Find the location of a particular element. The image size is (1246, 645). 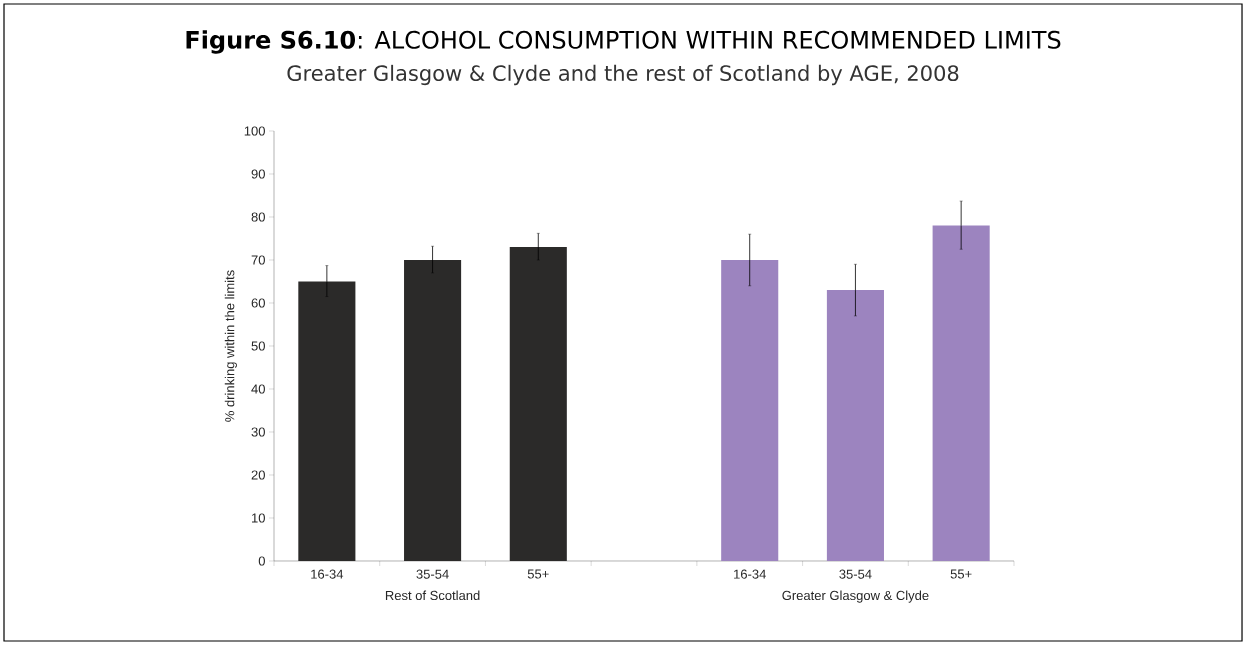

y-tick-label: 80 is located at coordinates (258, 217).